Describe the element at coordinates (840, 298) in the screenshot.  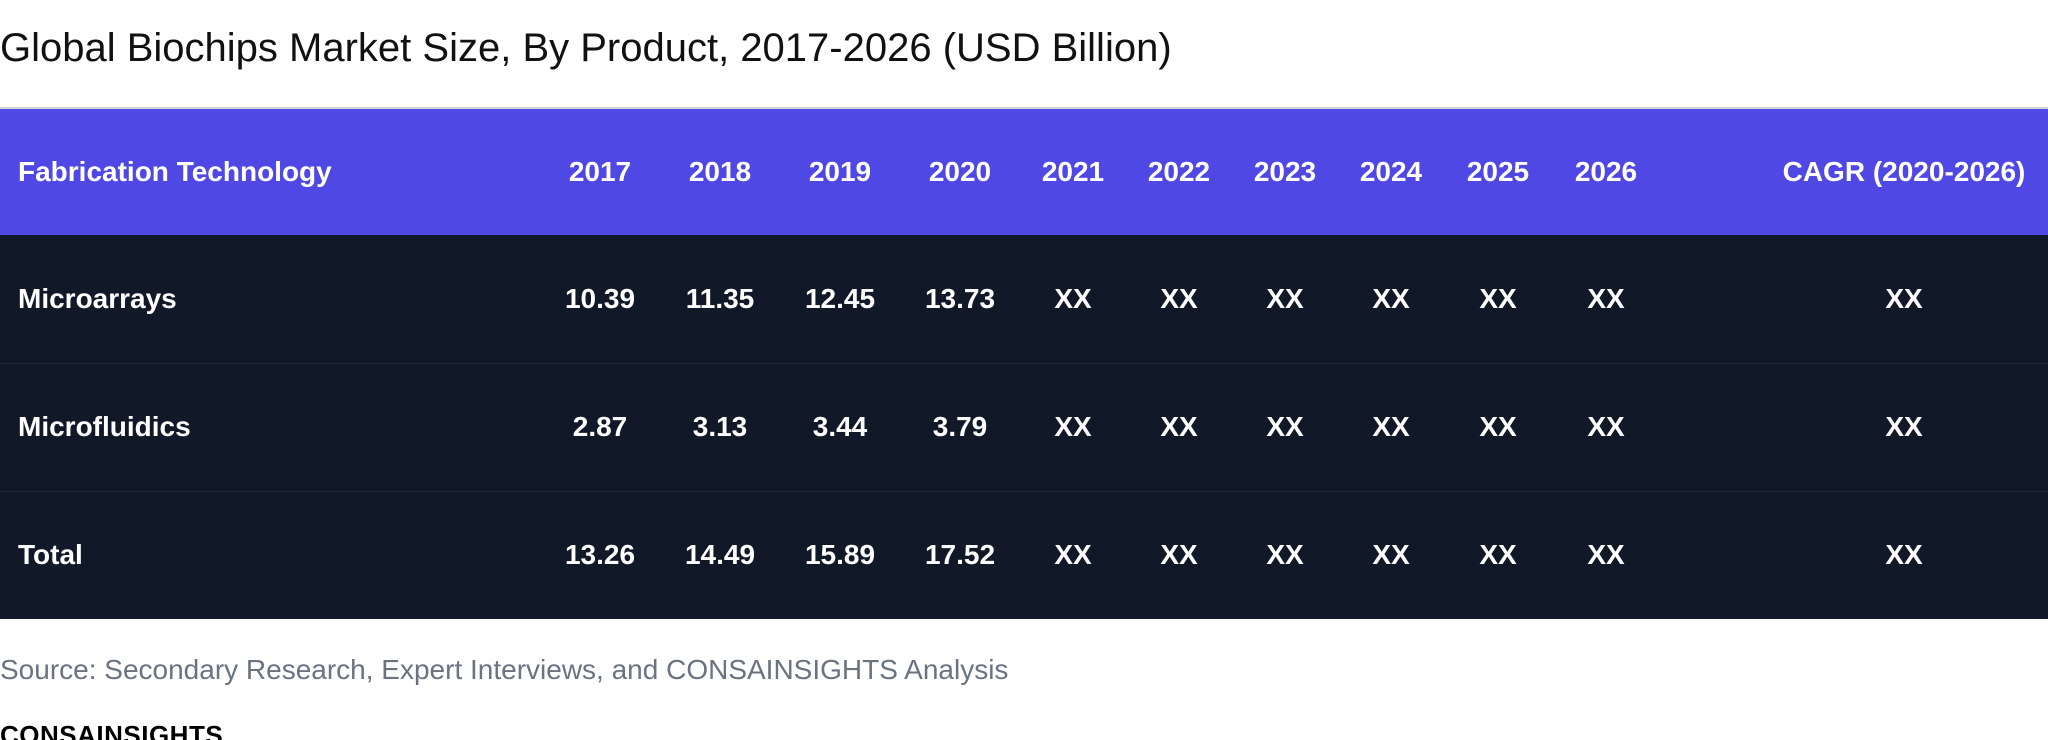
I see `table-cell: 12.45` at that location.